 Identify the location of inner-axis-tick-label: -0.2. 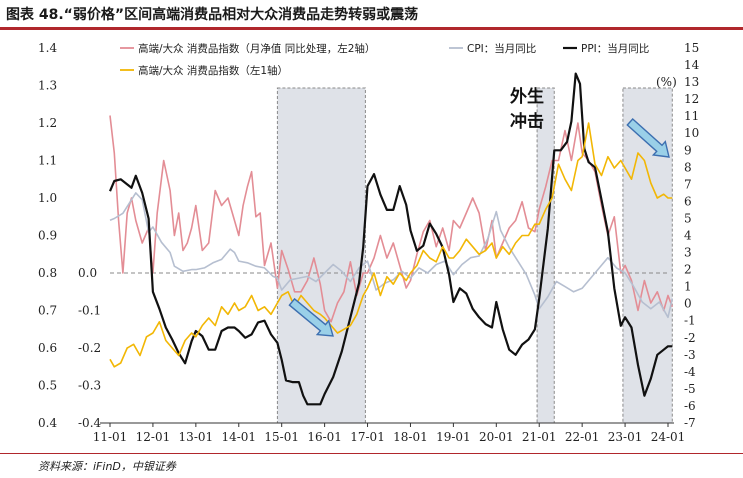
(89, 348).